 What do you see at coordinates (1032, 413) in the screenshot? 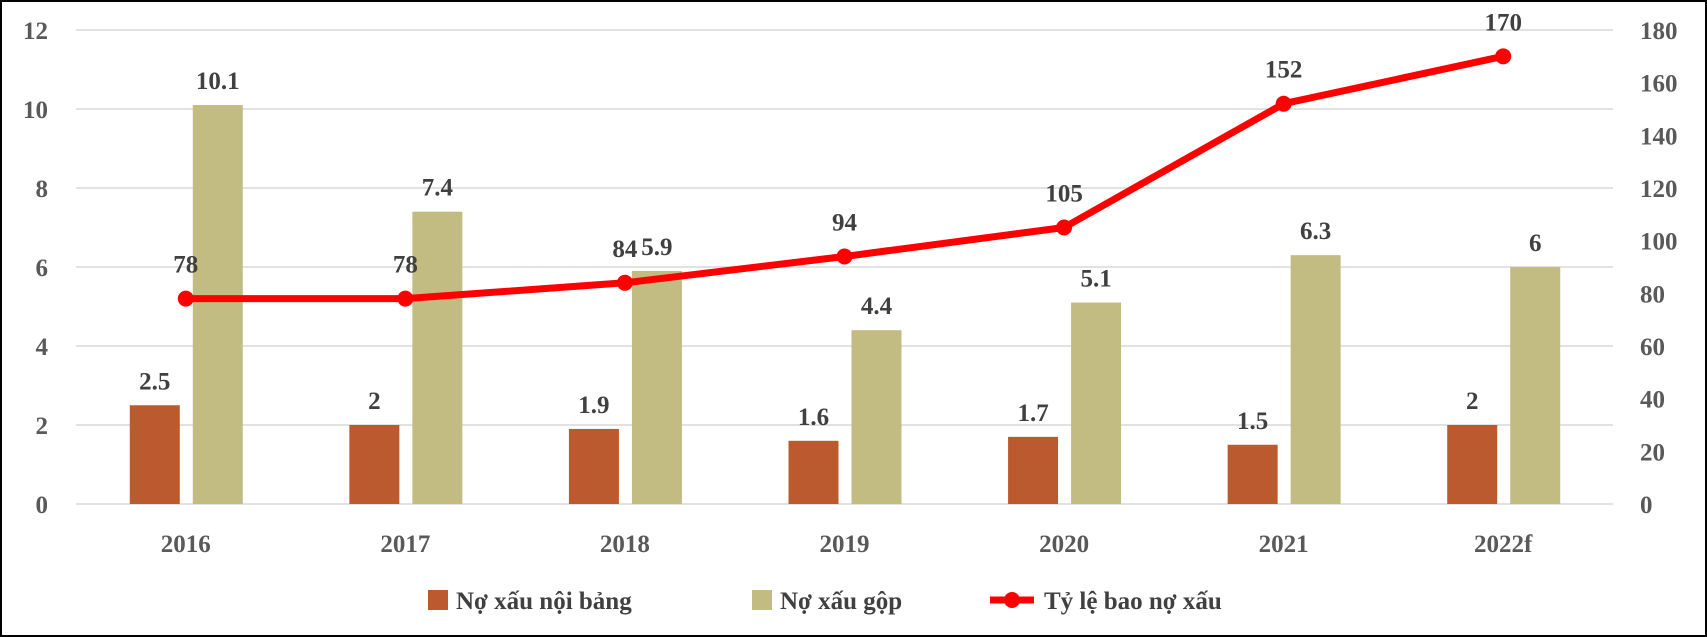
I see `data-label: 1.7` at bounding box center [1032, 413].